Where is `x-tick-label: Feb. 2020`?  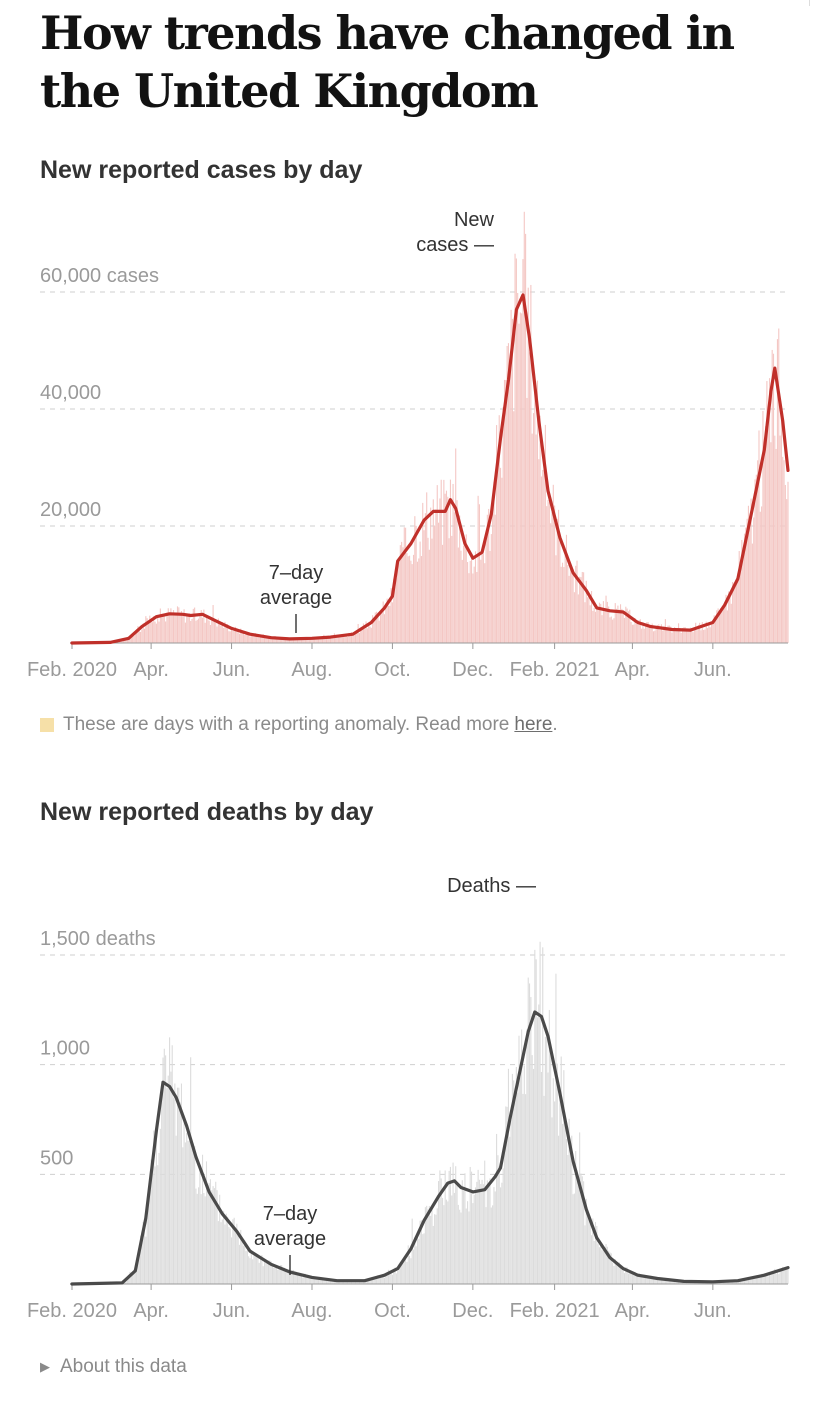 x-tick-label: Feb. 2020 is located at coordinates (72, 670).